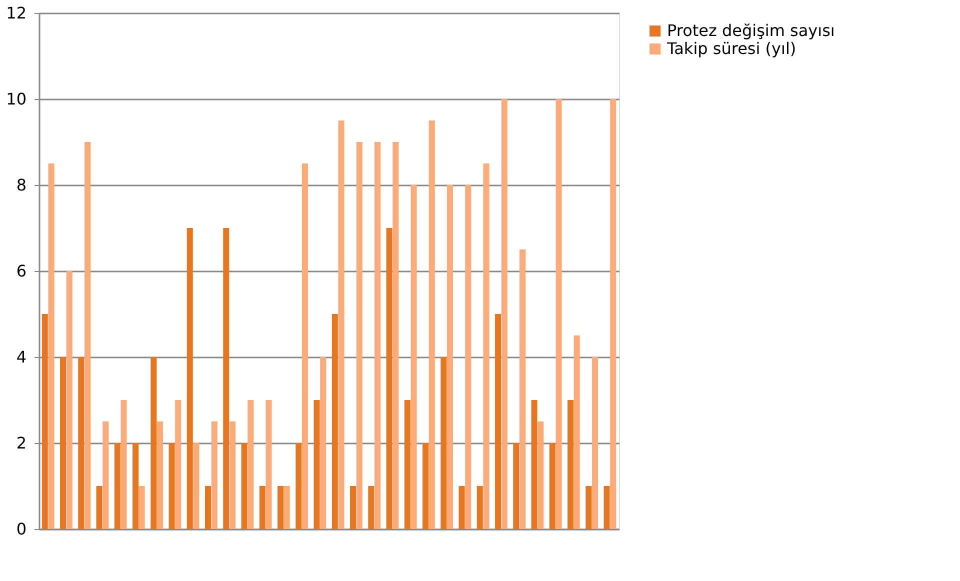 This screenshot has width=960, height=581. I want to click on legend-label: Takip süresi (yıl), so click(731, 48).